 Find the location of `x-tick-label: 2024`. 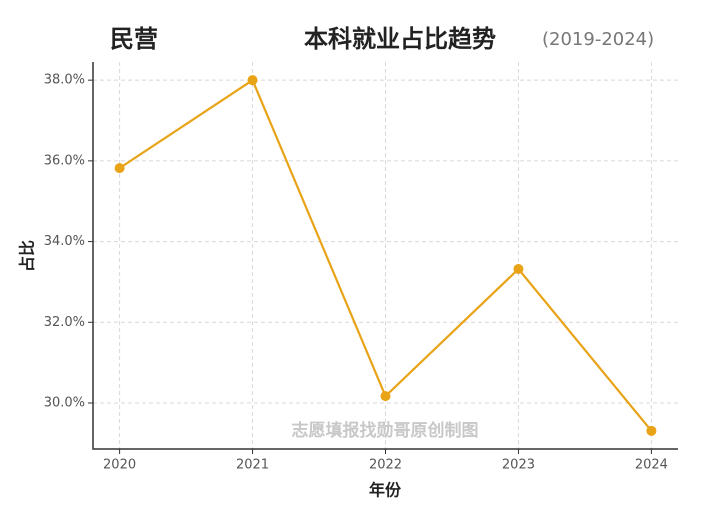

x-tick-label: 2024 is located at coordinates (651, 465).